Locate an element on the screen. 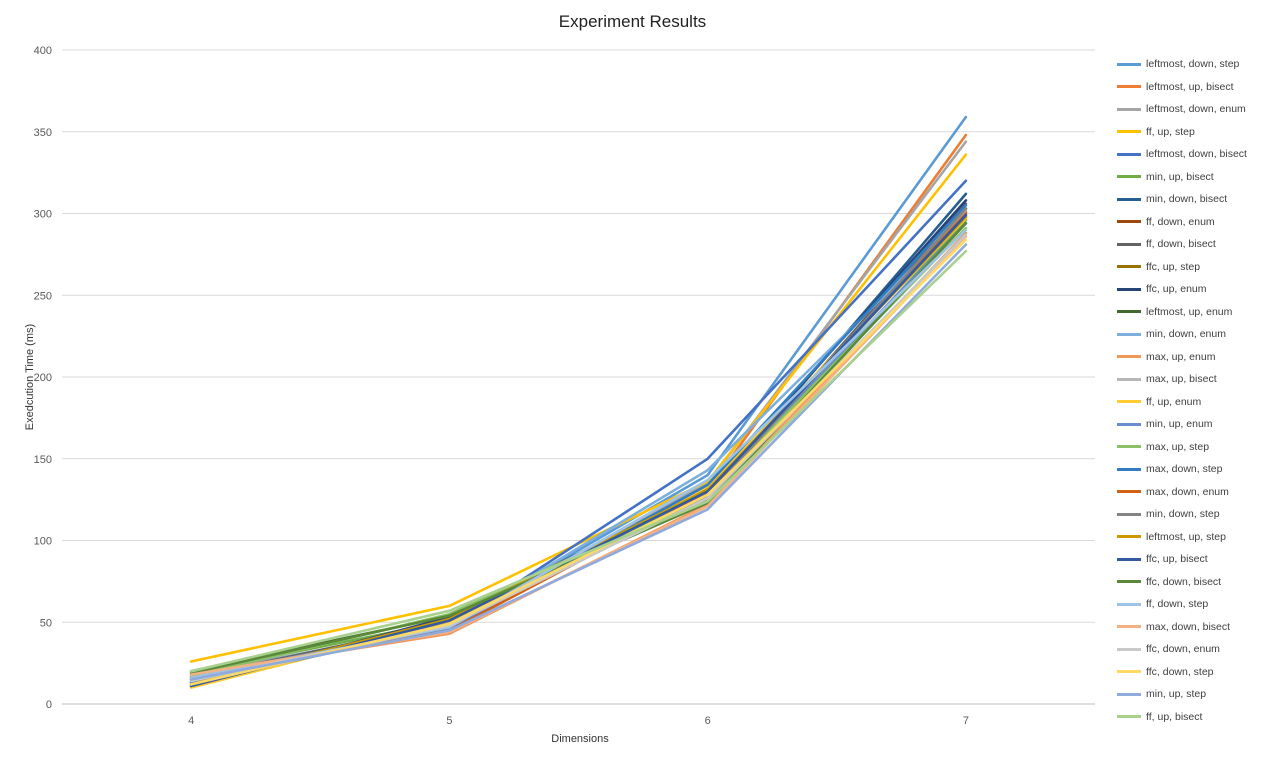  legend-label: ffc, up, step is located at coordinates (1173, 266).